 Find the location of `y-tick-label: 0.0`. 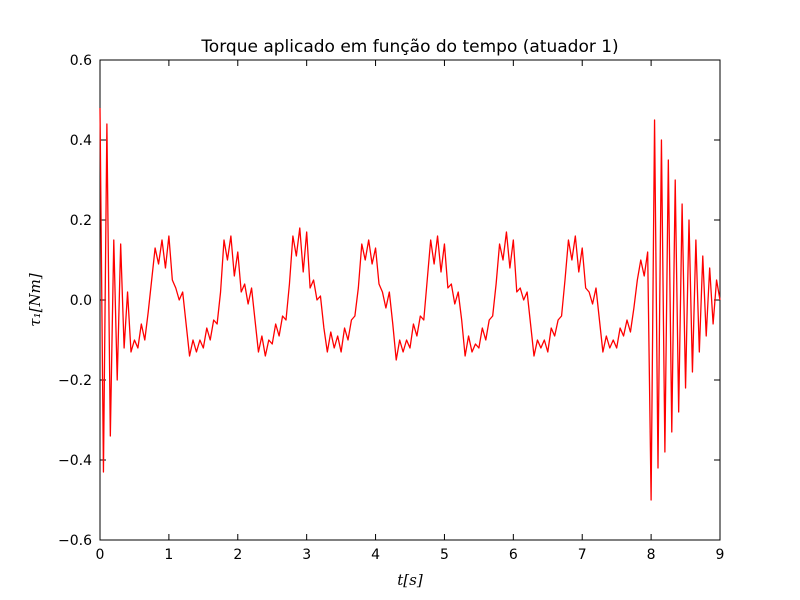

y-tick-label: 0.0 is located at coordinates (81, 301).